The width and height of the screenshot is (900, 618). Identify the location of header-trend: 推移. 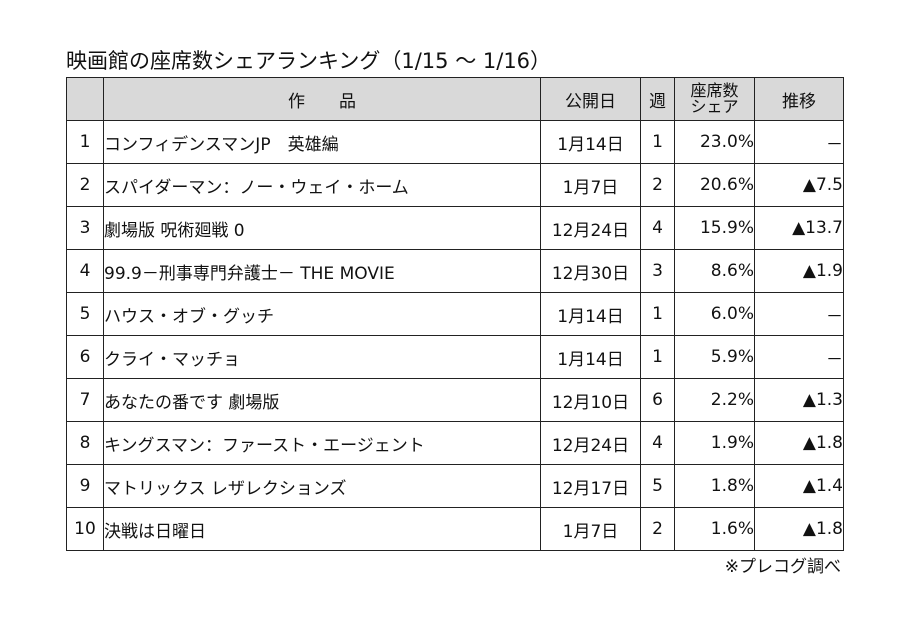
(799, 99).